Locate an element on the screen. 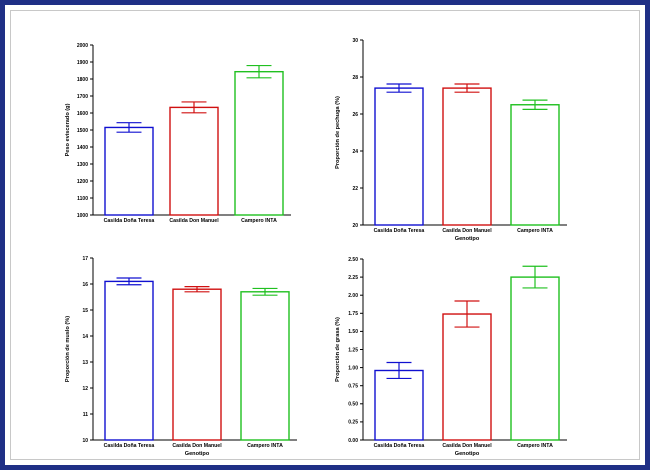 The height and width of the screenshot is (470, 650). y-tick-label: 1100 is located at coordinates (82, 199).